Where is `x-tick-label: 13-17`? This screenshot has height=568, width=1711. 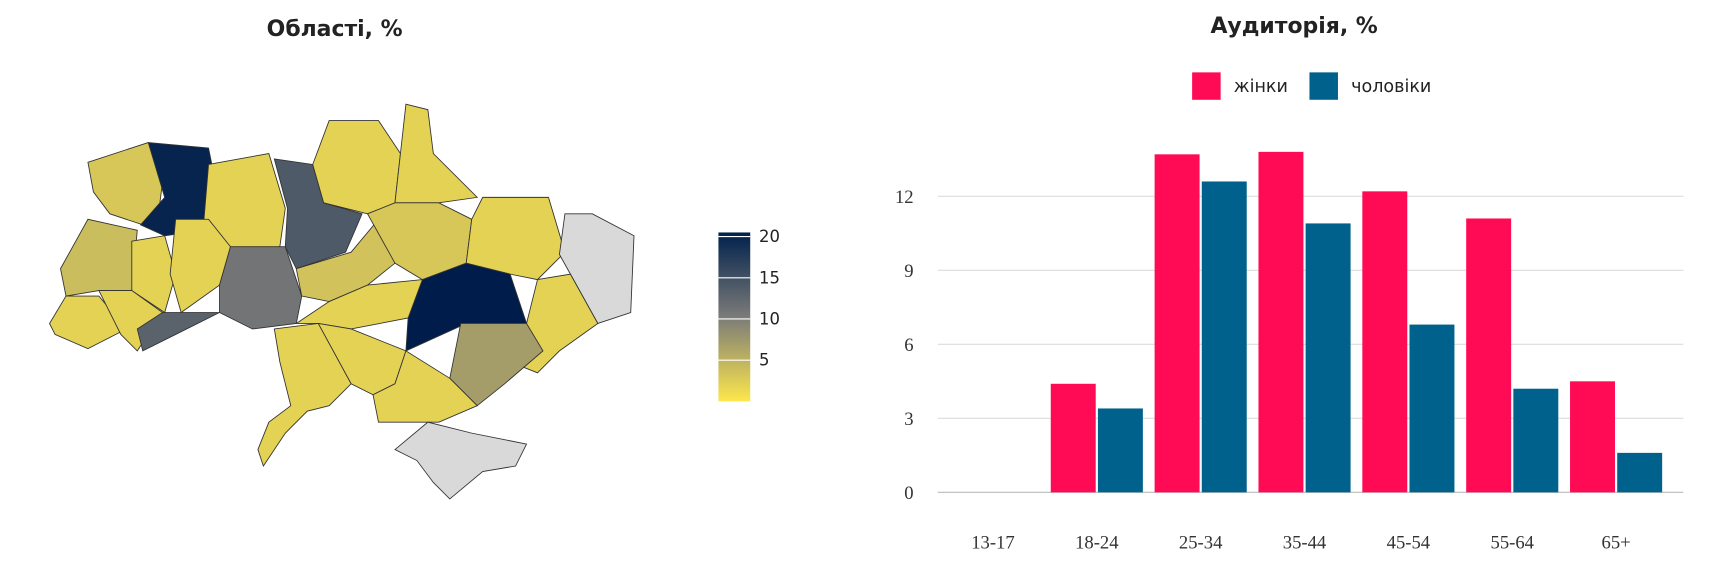 x-tick-label: 13-17 is located at coordinates (992, 542).